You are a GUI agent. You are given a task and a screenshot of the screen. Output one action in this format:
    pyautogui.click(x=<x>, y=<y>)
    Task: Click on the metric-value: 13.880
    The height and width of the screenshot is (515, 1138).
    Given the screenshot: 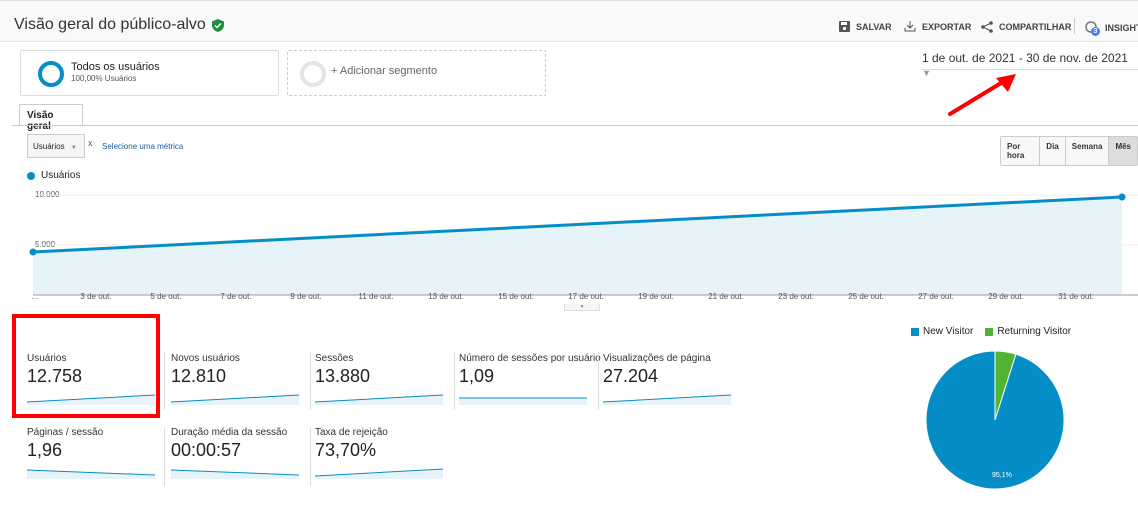 What is the action you would take?
    pyautogui.click(x=343, y=376)
    